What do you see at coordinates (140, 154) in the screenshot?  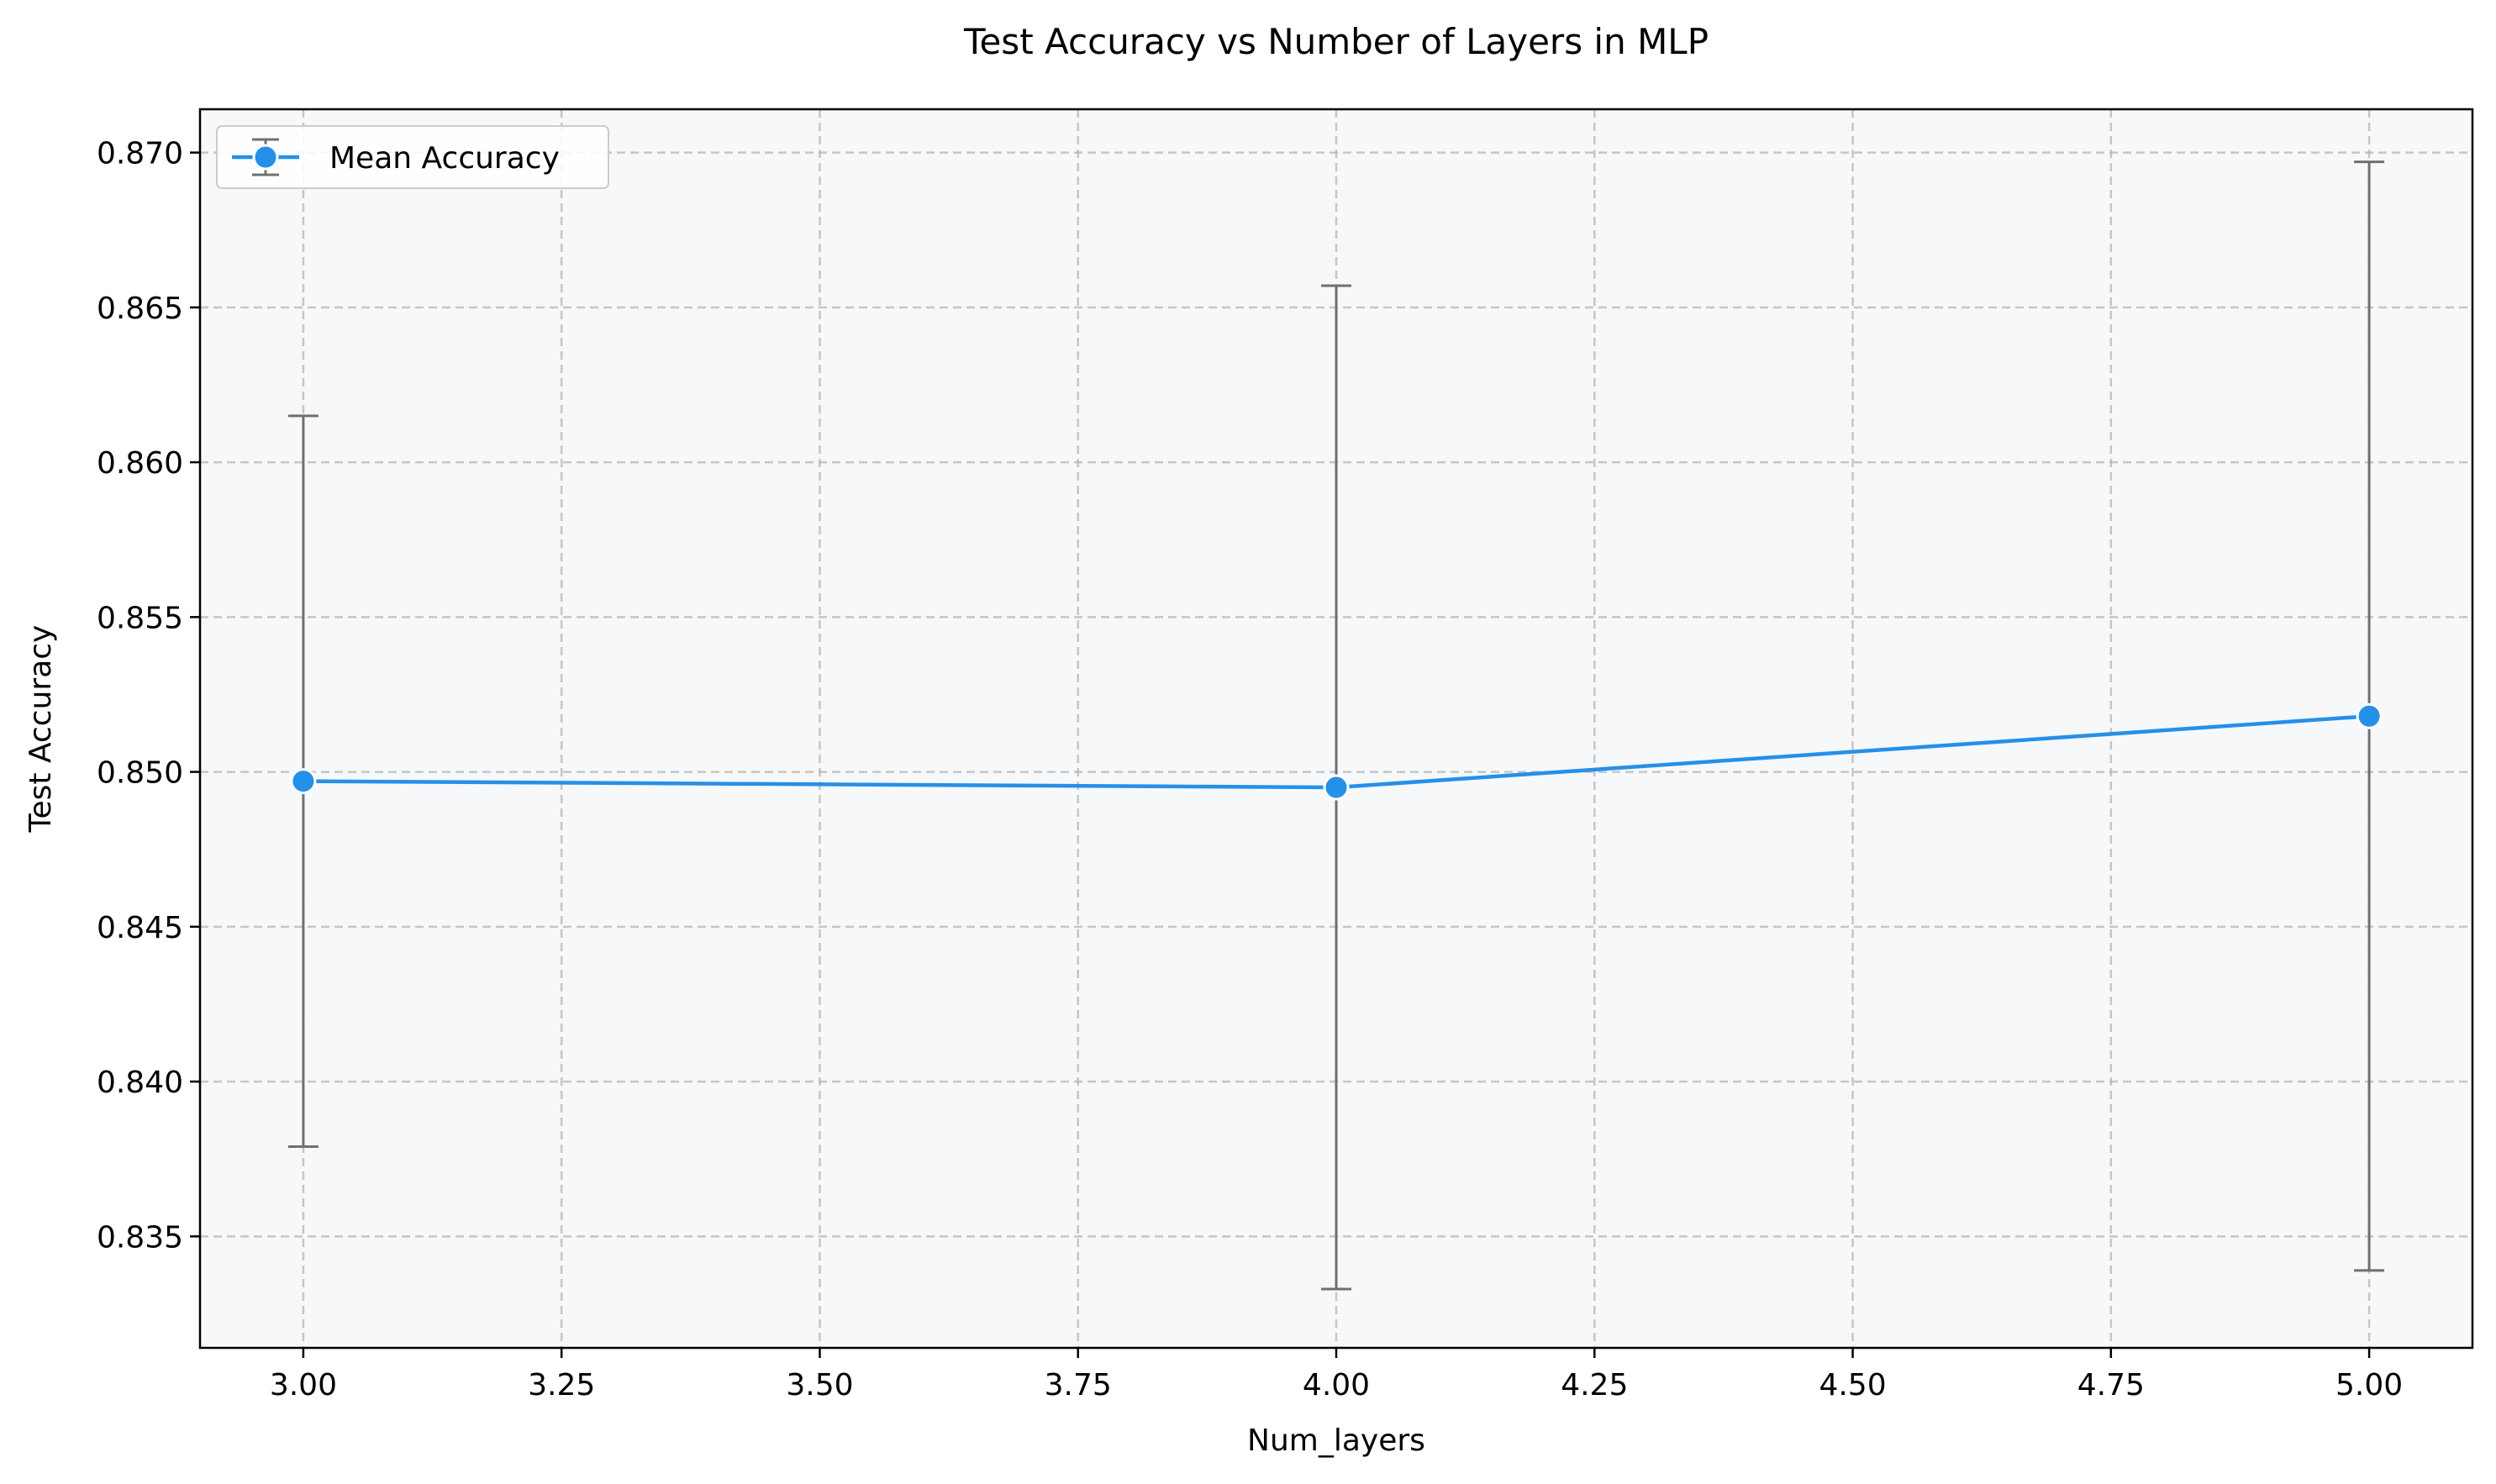 I see `y-tick-label: 0.870` at bounding box center [140, 154].